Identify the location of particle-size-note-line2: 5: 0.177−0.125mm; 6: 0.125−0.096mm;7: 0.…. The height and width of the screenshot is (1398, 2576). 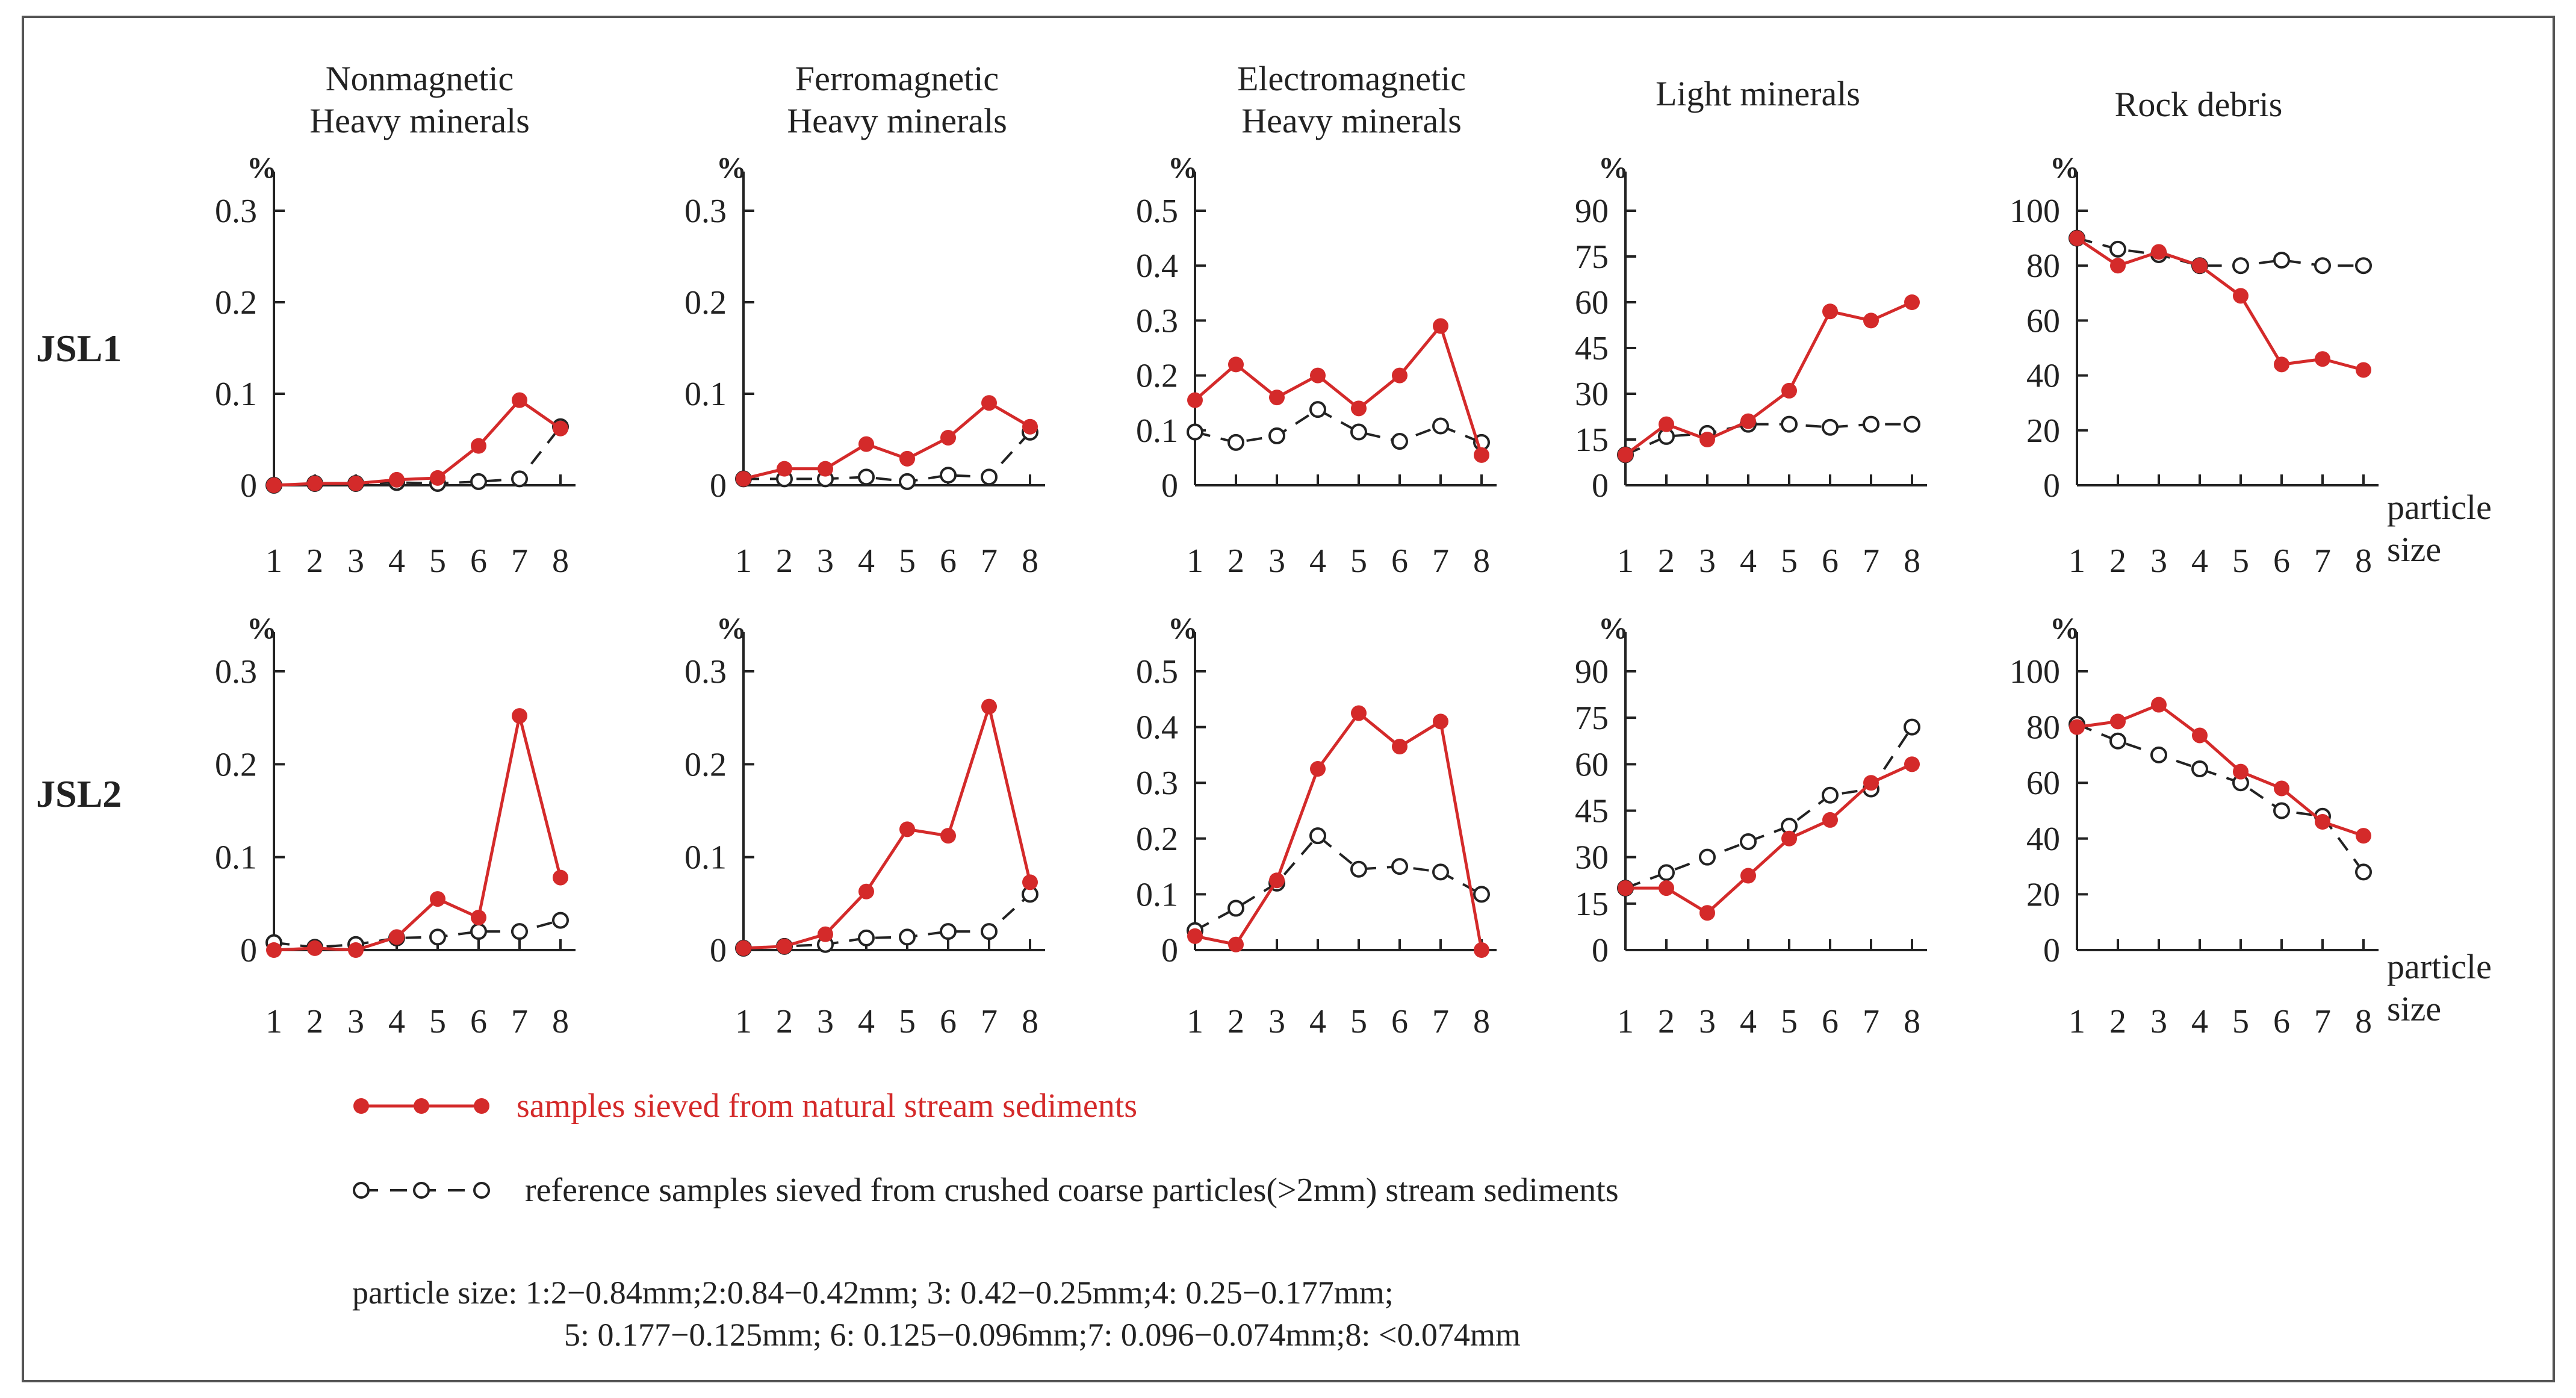
(1042, 1335).